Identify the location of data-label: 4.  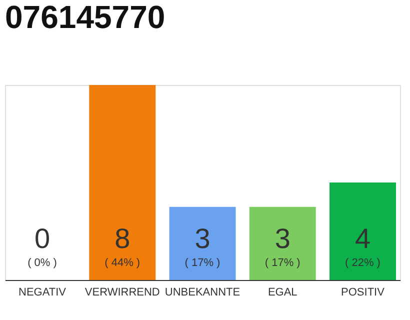
(362, 238).